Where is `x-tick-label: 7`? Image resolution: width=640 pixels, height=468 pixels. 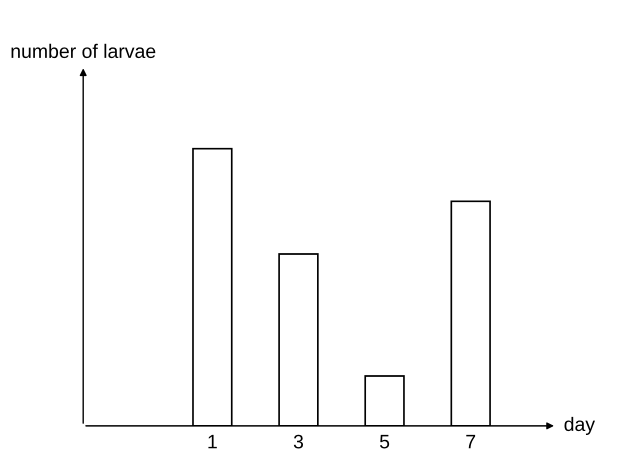
x-tick-label: 7 is located at coordinates (471, 441).